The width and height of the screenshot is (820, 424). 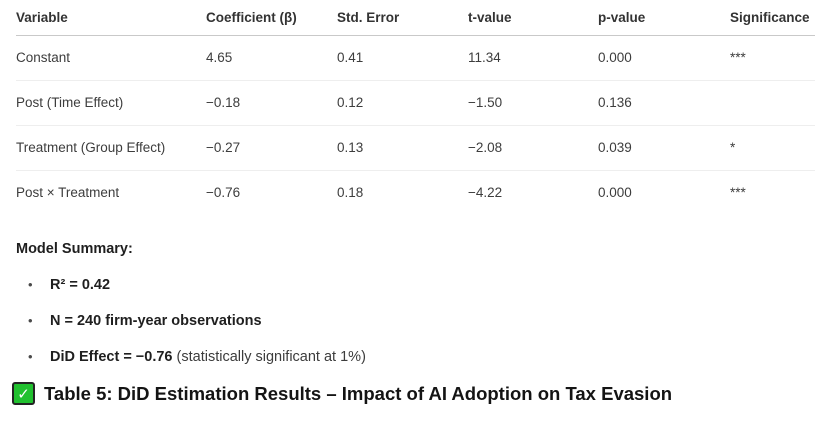 I want to click on cell-significance: *, so click(x=772, y=148).